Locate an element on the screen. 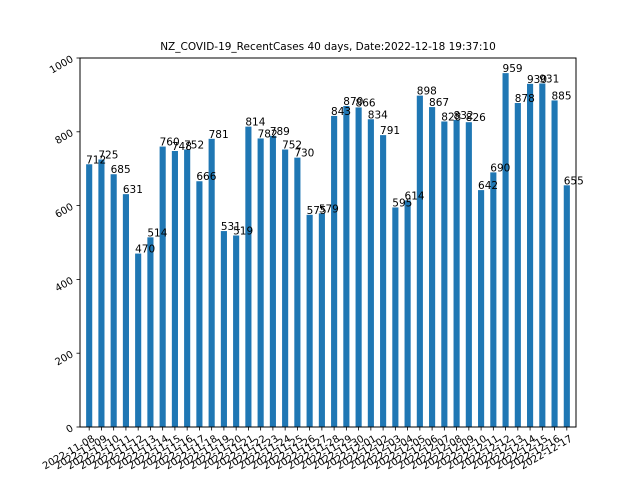  bar-value-label: 614 is located at coordinates (415, 196).